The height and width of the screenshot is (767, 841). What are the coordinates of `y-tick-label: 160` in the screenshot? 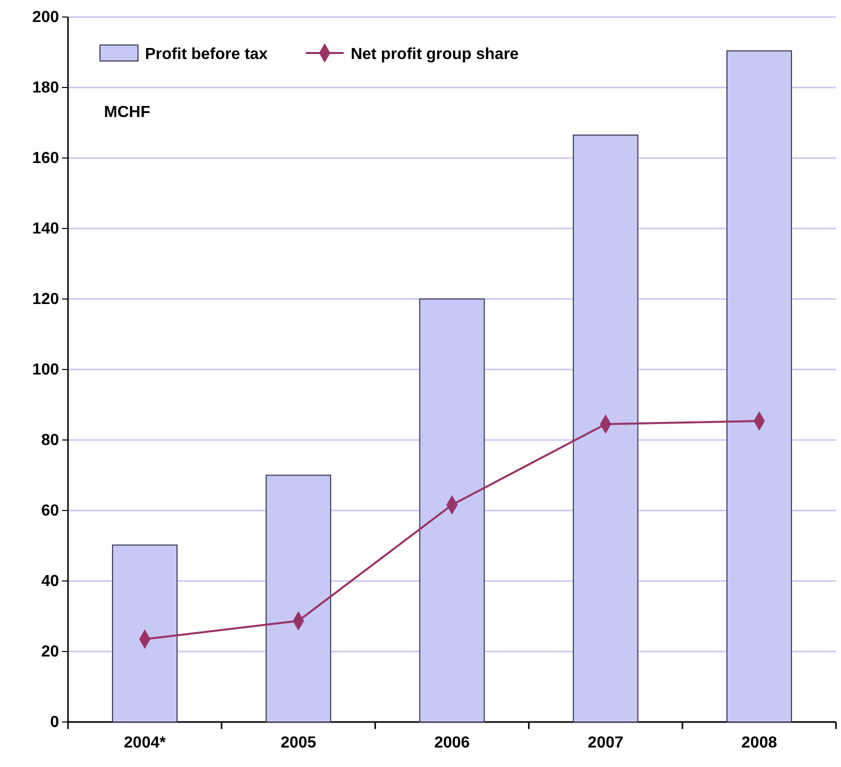 It's located at (46, 159).